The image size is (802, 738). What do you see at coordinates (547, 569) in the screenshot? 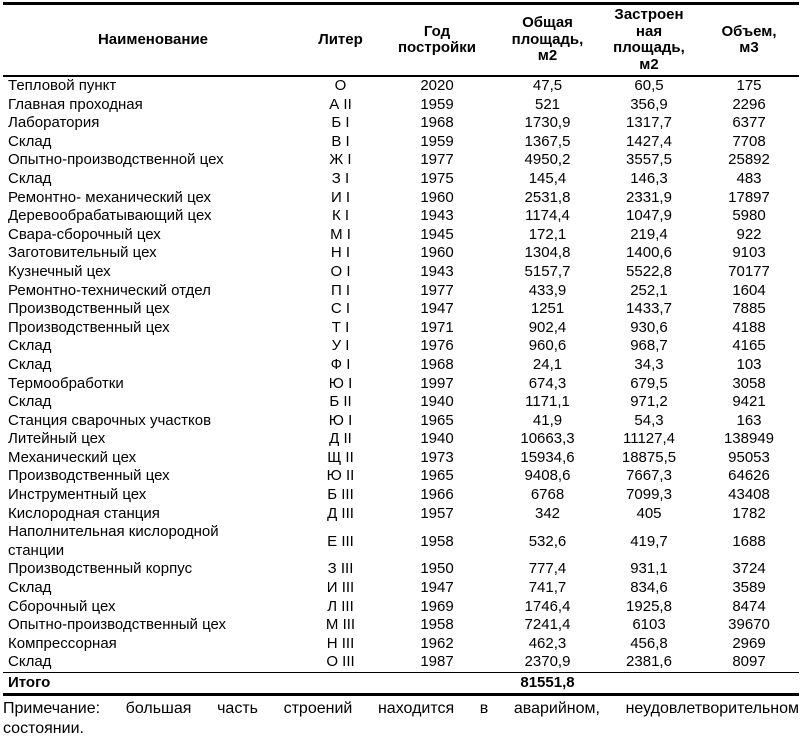
I see `cell-total_area: 777,4` at bounding box center [547, 569].